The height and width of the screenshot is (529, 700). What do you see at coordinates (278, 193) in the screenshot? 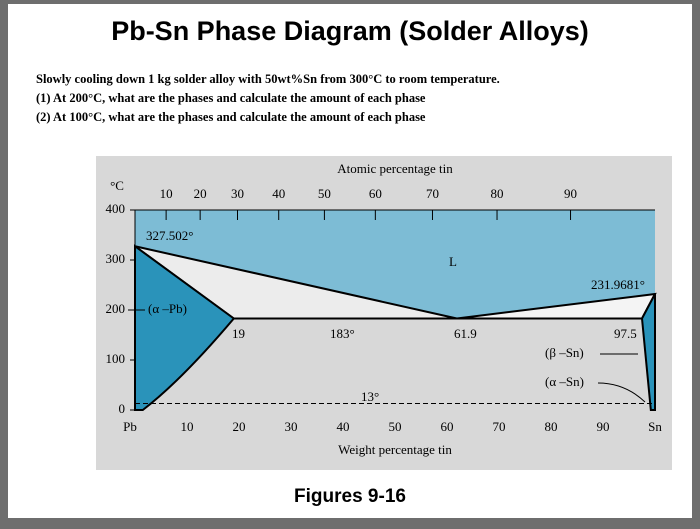
I see `top-tick-label: 40` at bounding box center [278, 193].